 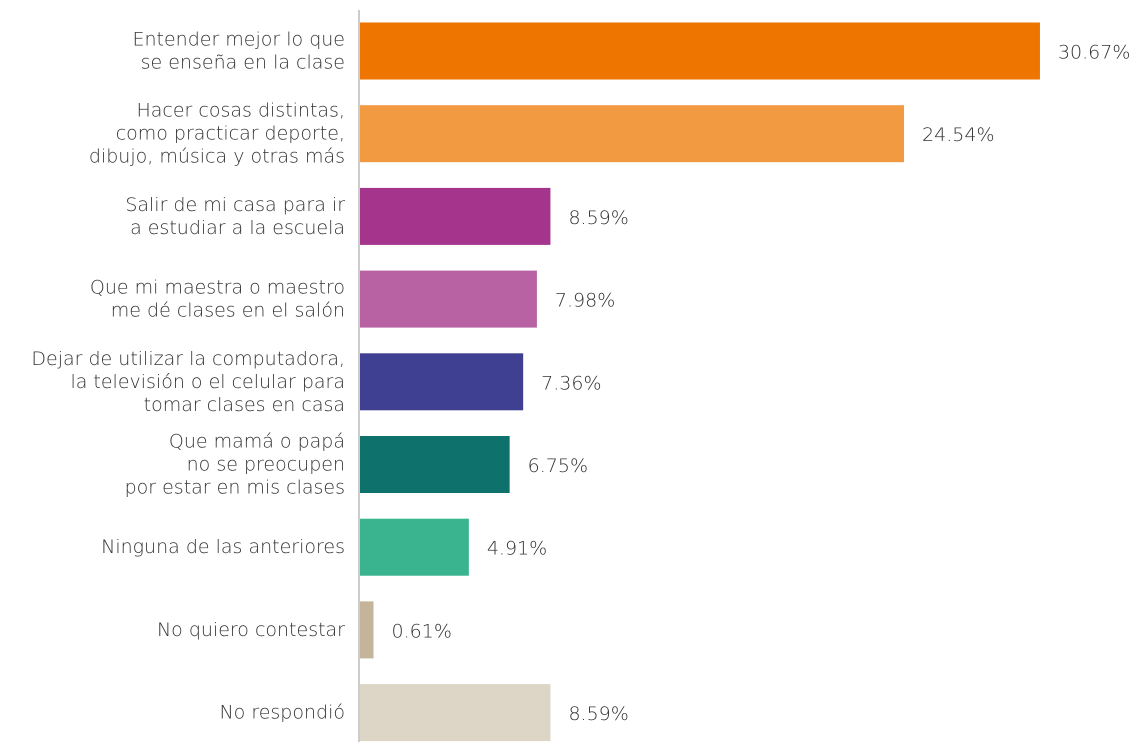 I want to click on category-line: No respondió, so click(x=282, y=712).